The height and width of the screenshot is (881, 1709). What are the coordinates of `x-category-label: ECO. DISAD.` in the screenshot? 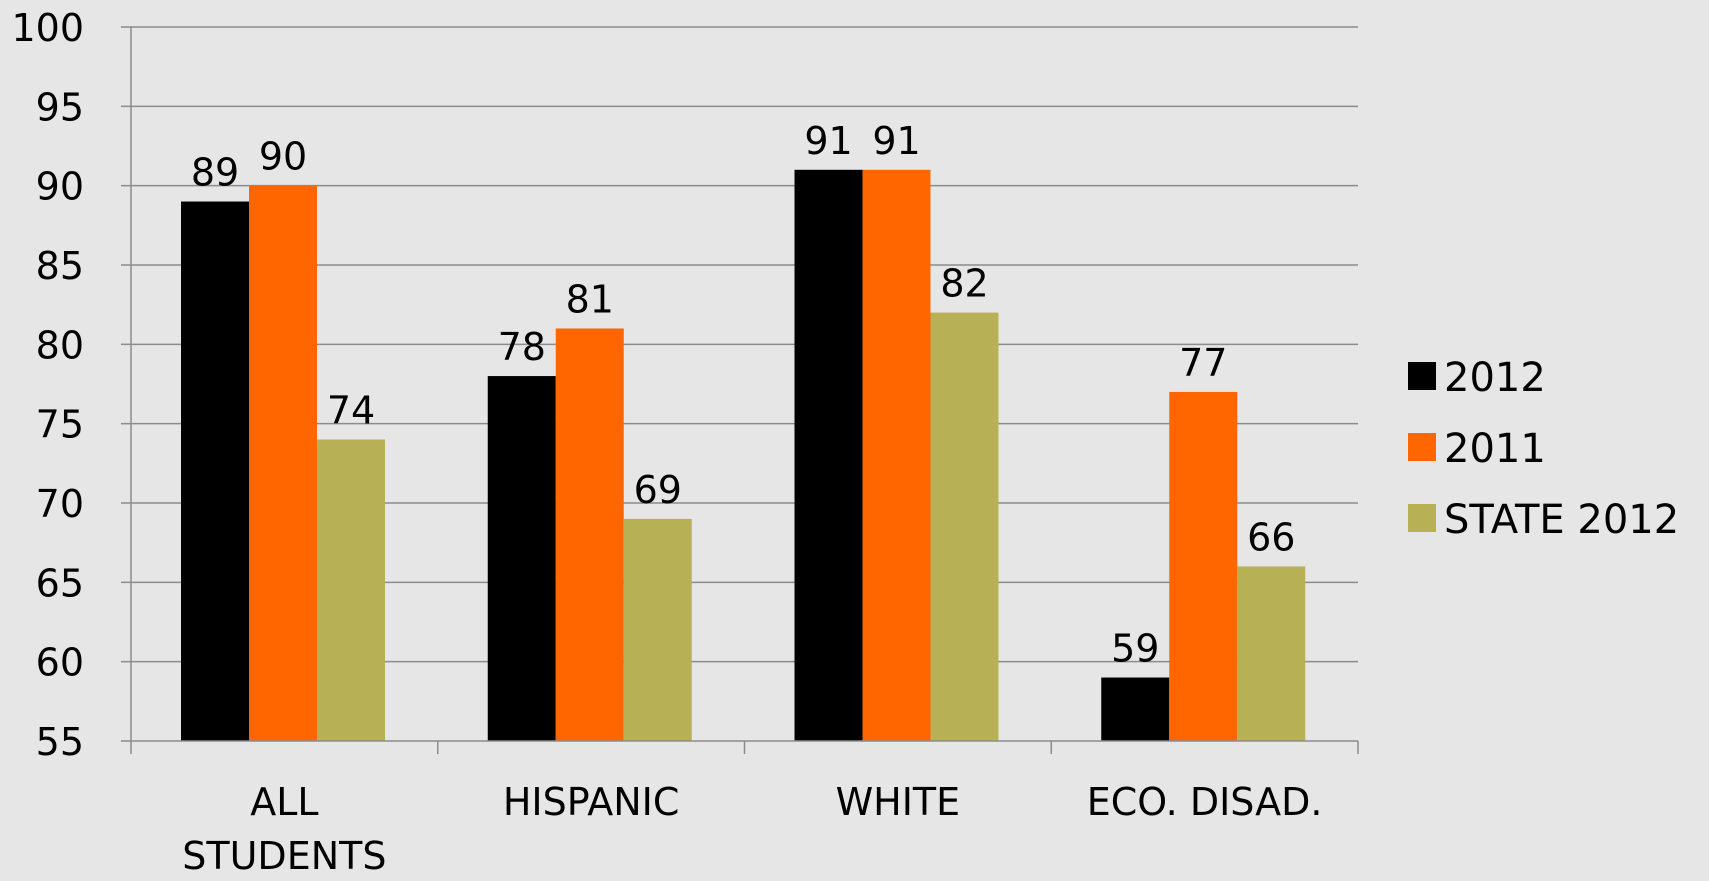 It's located at (1205, 802).